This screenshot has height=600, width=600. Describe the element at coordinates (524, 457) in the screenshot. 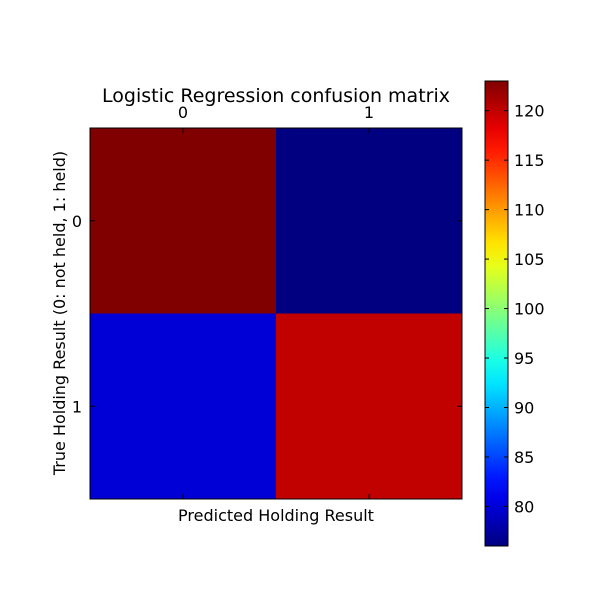

I see `colorbar-tick-label: 85` at that location.